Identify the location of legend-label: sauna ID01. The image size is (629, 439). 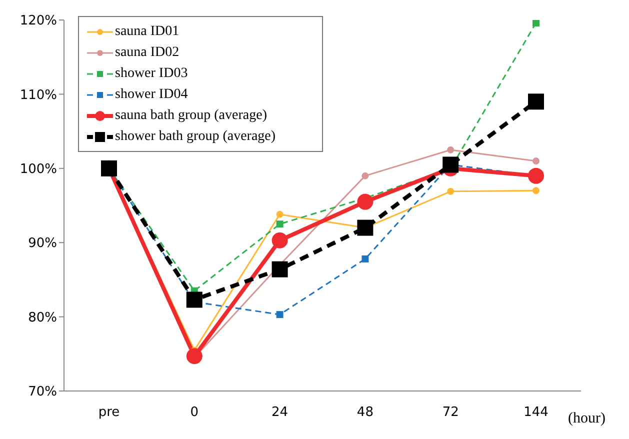
(147, 32).